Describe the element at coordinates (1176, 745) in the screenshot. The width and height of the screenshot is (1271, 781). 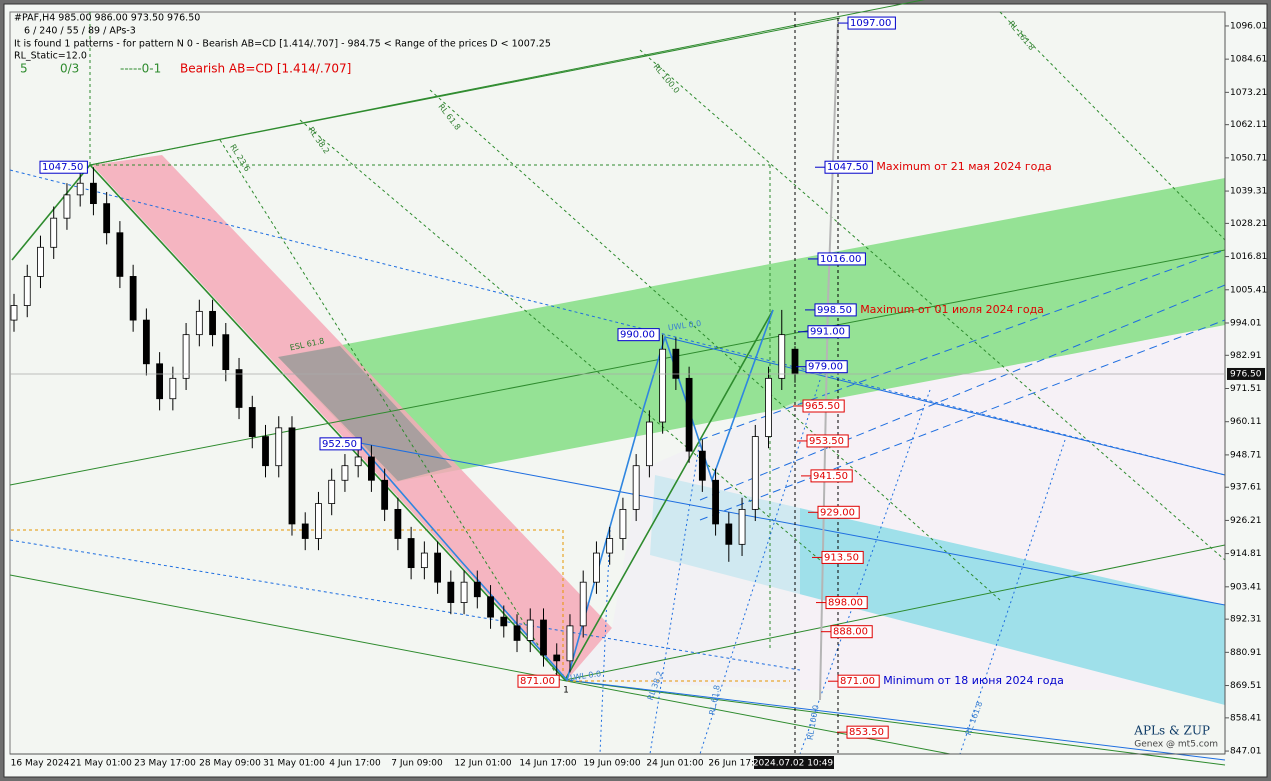
I see `watermark-sub: Genex @ mt5.com` at that location.